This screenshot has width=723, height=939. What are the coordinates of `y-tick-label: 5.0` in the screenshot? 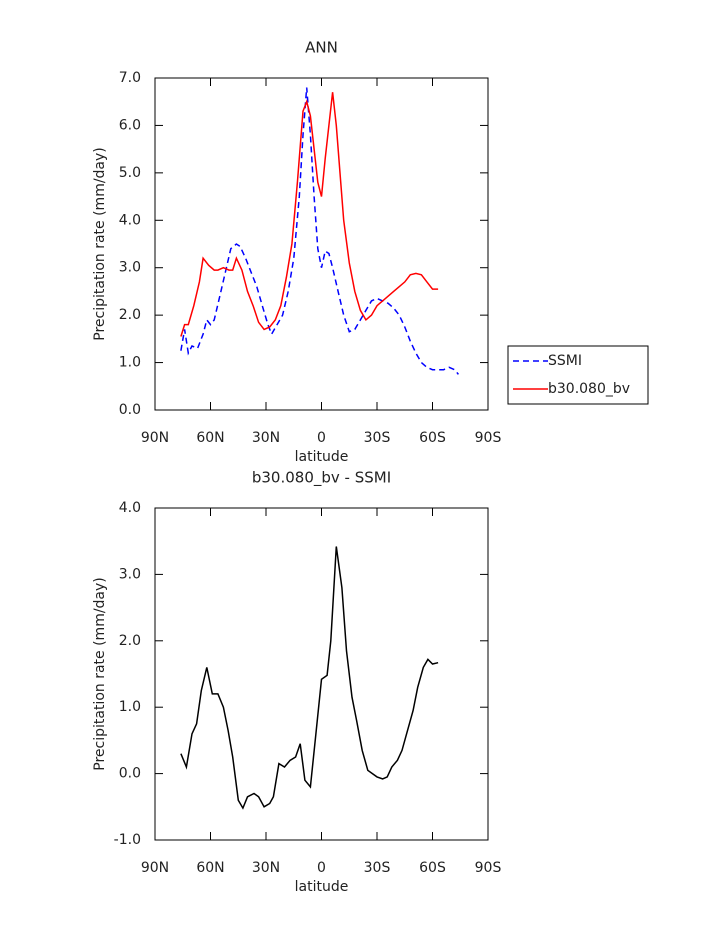 It's located at (130, 173).